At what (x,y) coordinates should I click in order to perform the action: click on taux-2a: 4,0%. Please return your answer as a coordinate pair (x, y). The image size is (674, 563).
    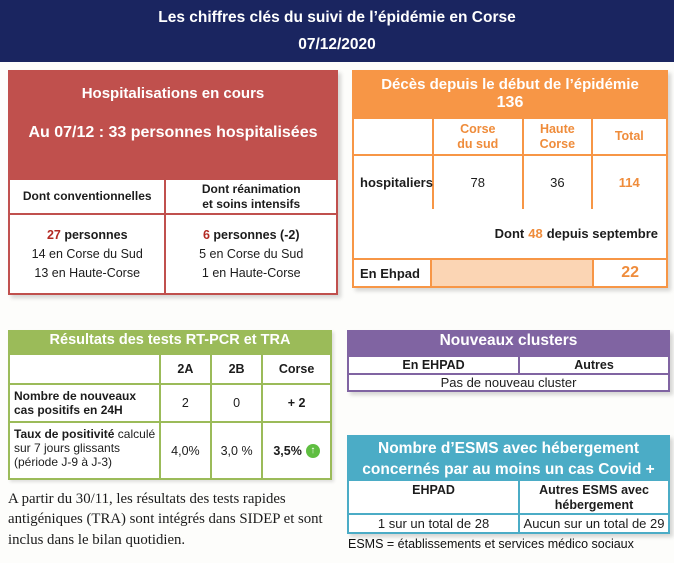
    Looking at the image, I should click on (184, 449).